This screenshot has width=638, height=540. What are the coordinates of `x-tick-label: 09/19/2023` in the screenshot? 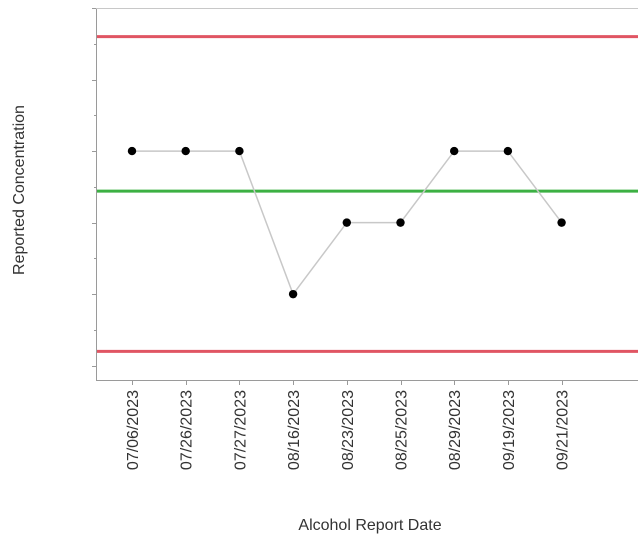 It's located at (509, 430).